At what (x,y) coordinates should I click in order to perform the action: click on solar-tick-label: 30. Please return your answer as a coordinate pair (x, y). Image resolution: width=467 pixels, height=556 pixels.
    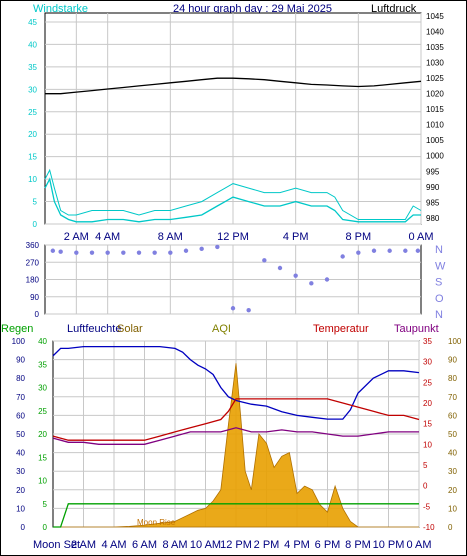
    Looking at the image, I should click on (452, 471).